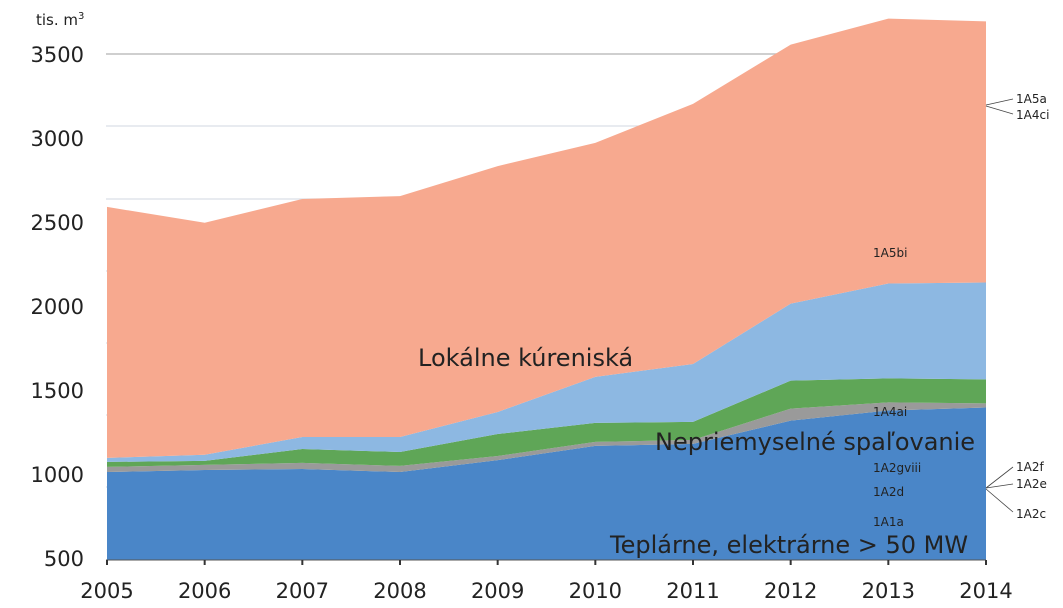 Image resolution: width=1063 pixels, height=608 pixels. I want to click on series-label-1a4ai: 1A4ai, so click(890, 412).